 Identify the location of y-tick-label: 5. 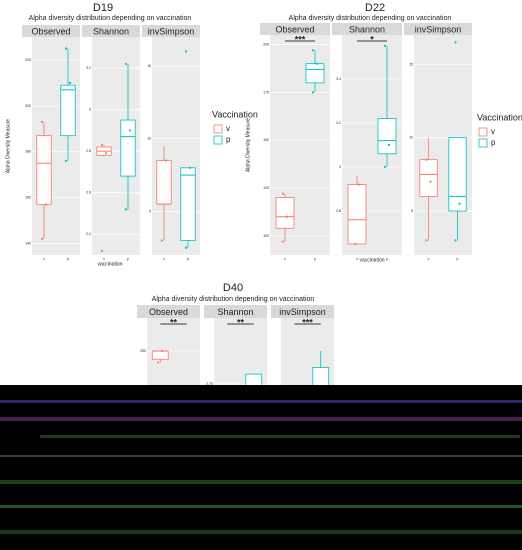
(150, 211).